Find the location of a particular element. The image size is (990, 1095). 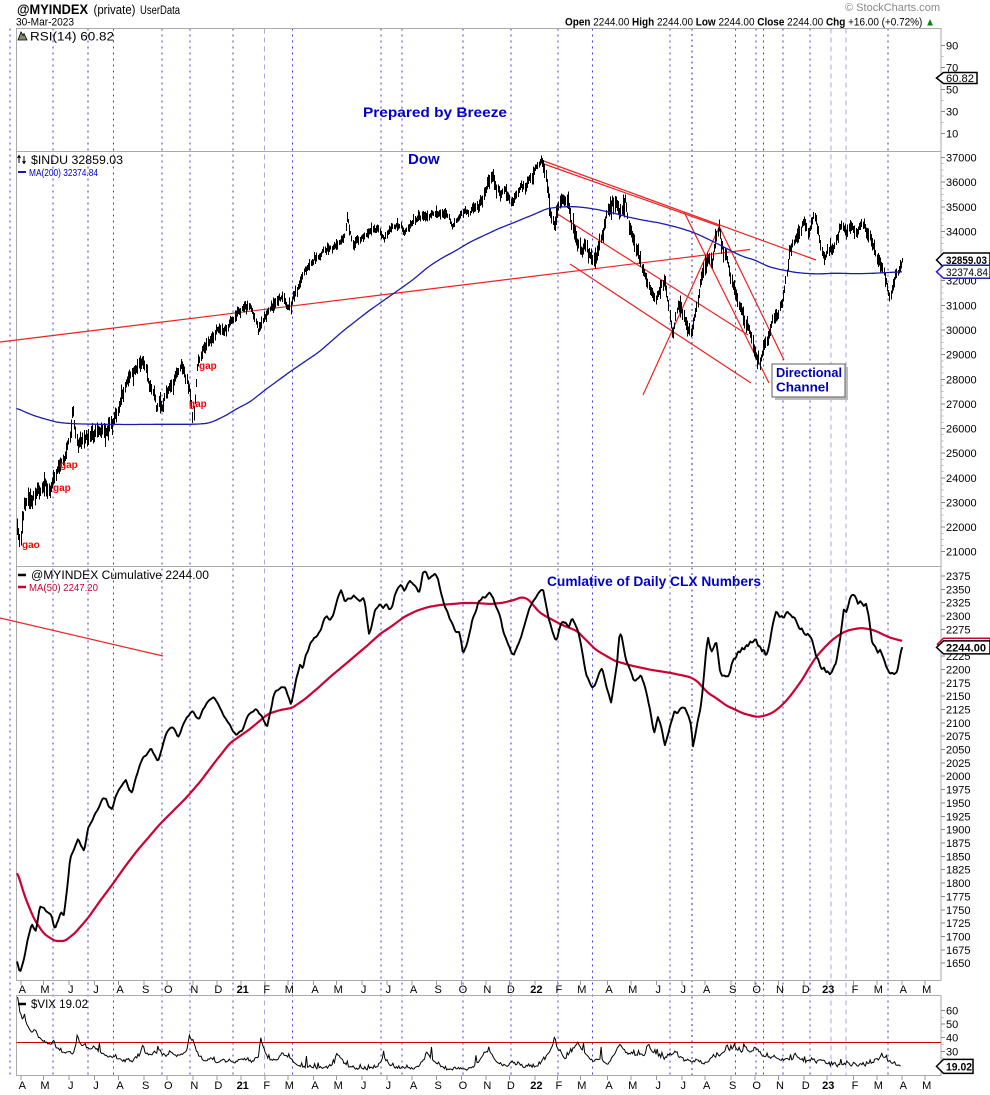

svg-text: F is located at coordinates (559, 990).